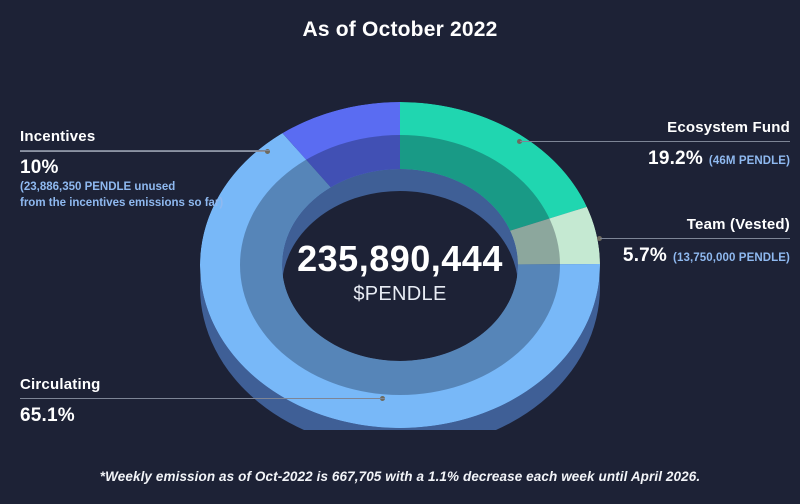 This screenshot has width=800, height=504. Describe the element at coordinates (400, 29) in the screenshot. I see `page-title: As of October 2022` at that location.